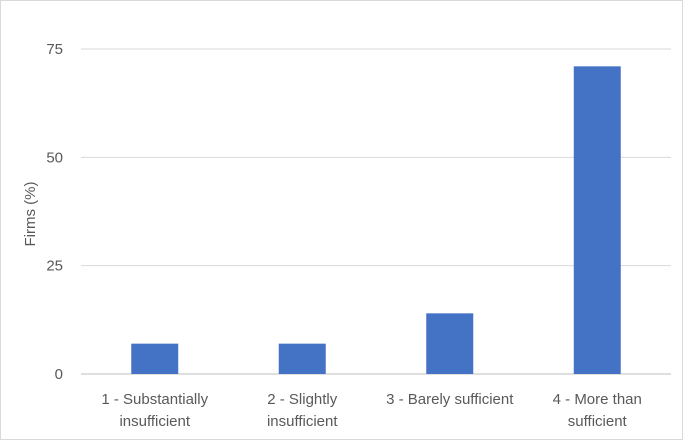 The width and height of the screenshot is (683, 441). What do you see at coordinates (450, 399) in the screenshot?
I see `x-category-label: 3 - Barely sufficient` at bounding box center [450, 399].